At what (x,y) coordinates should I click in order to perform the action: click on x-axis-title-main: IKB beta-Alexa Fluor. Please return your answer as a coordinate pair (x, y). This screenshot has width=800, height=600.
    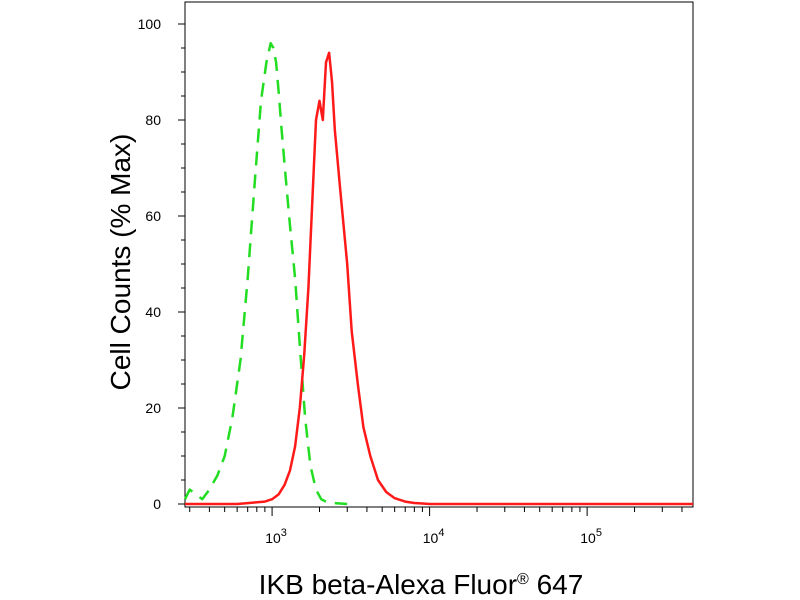
    Looking at the image, I should click on (388, 584).